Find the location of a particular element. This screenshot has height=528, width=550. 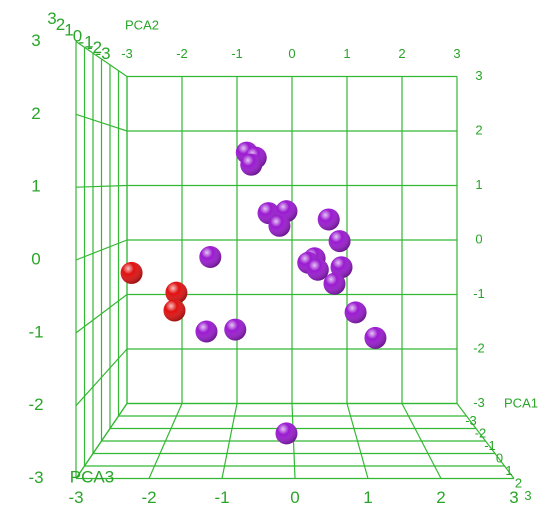

z-axis-title: PCA3 is located at coordinates (92, 476).